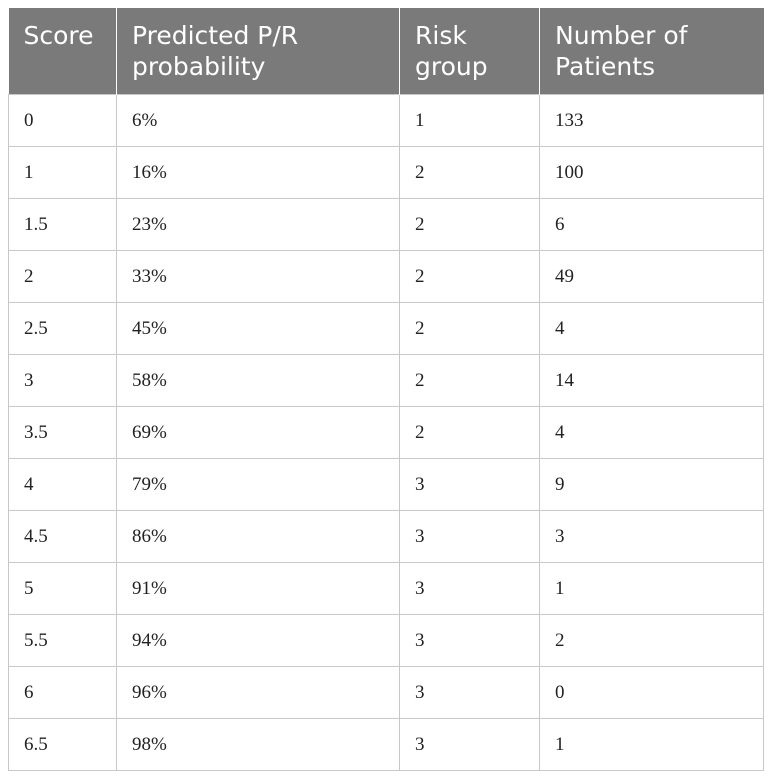 Image resolution: width=772 pixels, height=780 pixels. What do you see at coordinates (469, 120) in the screenshot?
I see `cell-risk-group: 1` at bounding box center [469, 120].